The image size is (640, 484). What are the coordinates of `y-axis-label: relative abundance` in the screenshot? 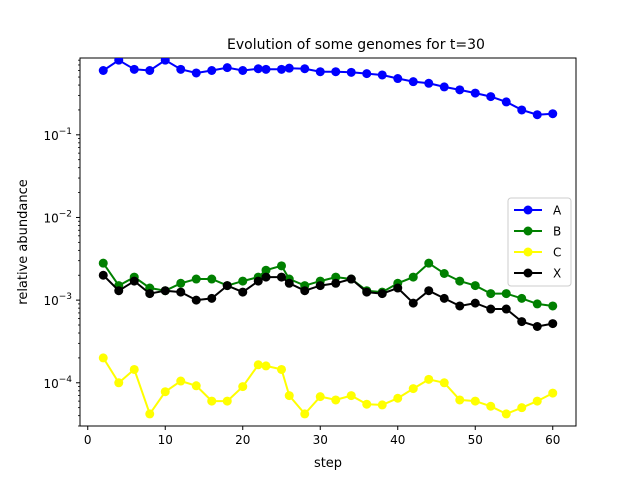 It's located at (23, 241).